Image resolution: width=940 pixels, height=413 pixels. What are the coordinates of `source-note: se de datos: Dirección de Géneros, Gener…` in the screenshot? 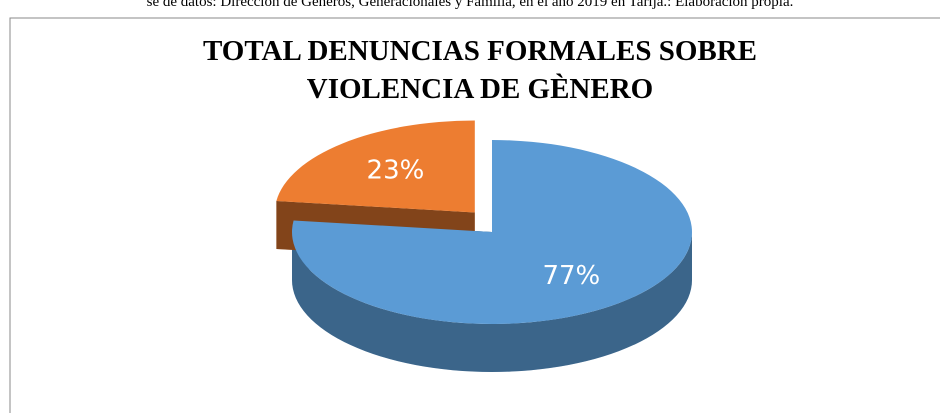 It's located at (470, 5).